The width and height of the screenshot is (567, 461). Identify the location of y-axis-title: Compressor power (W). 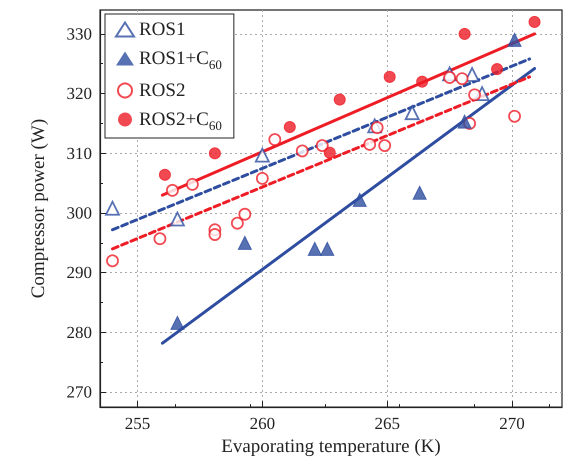
(38, 208).